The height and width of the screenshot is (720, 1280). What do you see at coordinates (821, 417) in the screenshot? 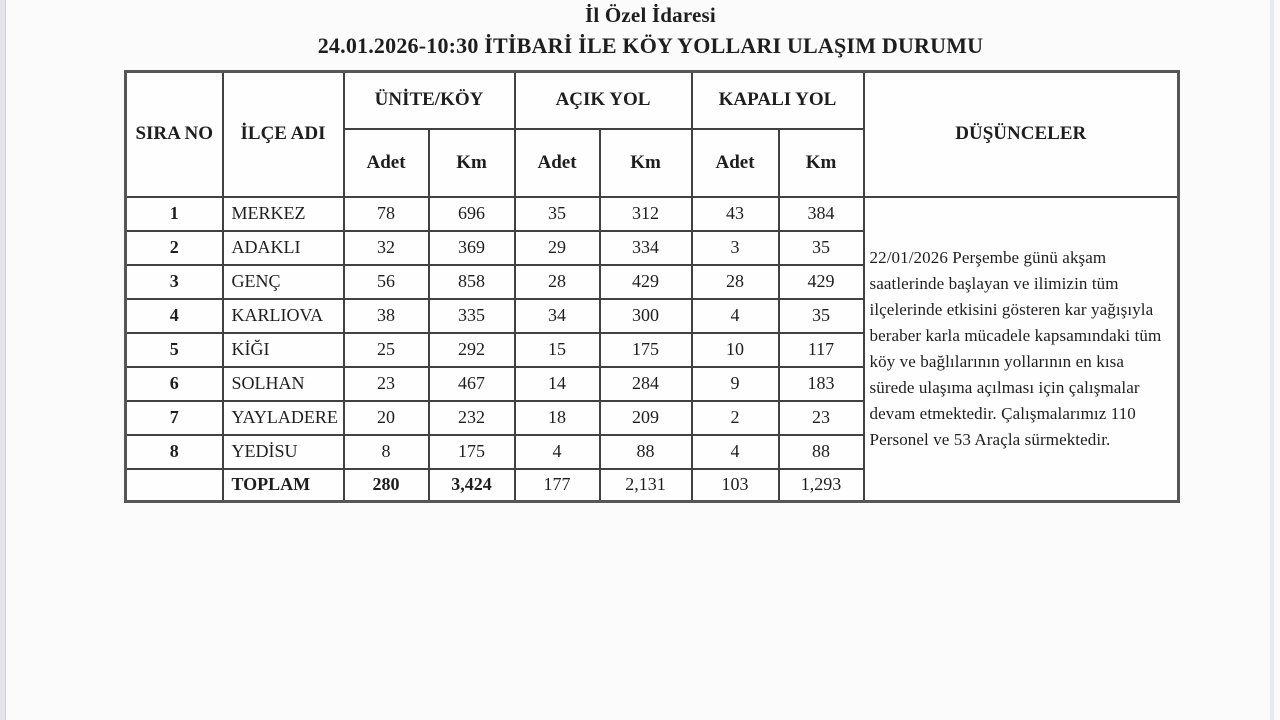
I see `cell-kapali-km: 23` at bounding box center [821, 417].